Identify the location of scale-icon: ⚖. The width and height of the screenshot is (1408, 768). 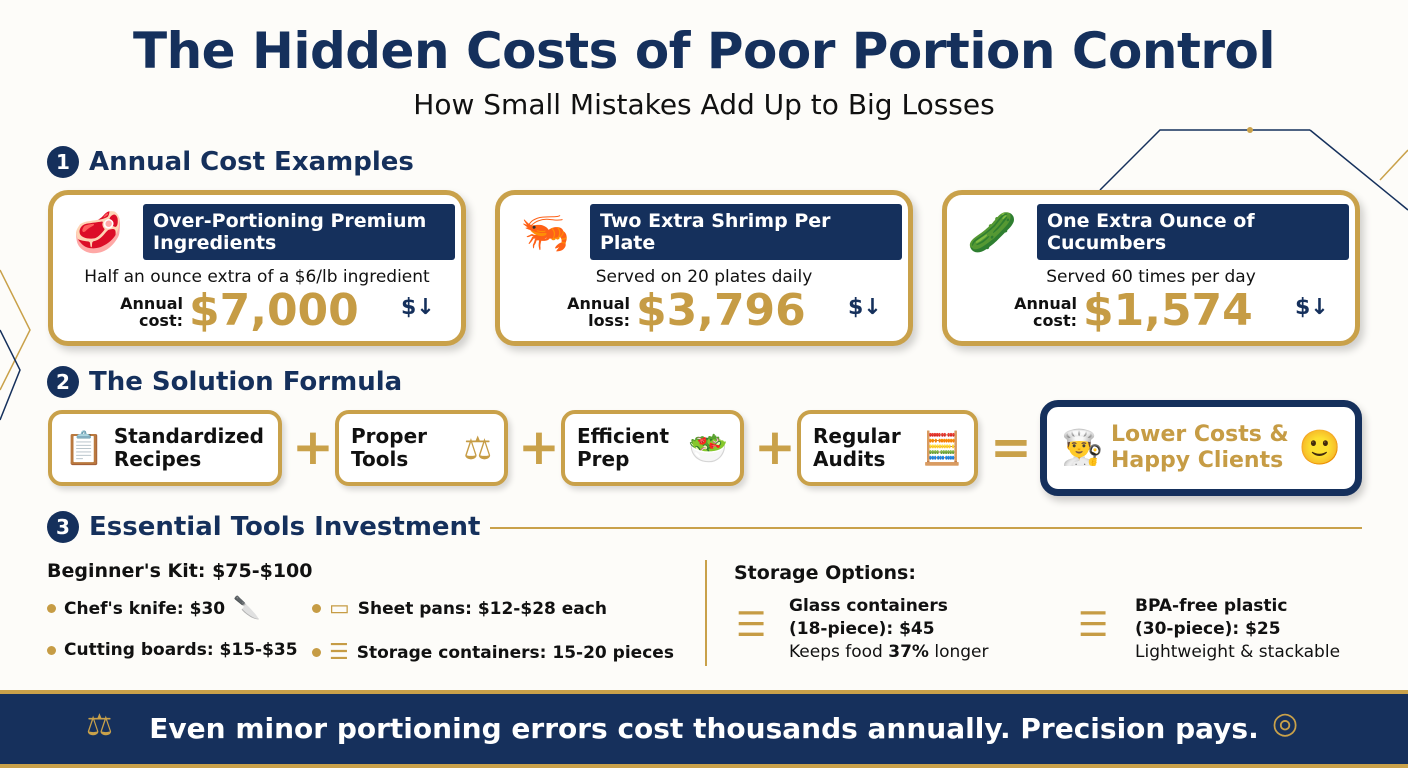
(477, 448).